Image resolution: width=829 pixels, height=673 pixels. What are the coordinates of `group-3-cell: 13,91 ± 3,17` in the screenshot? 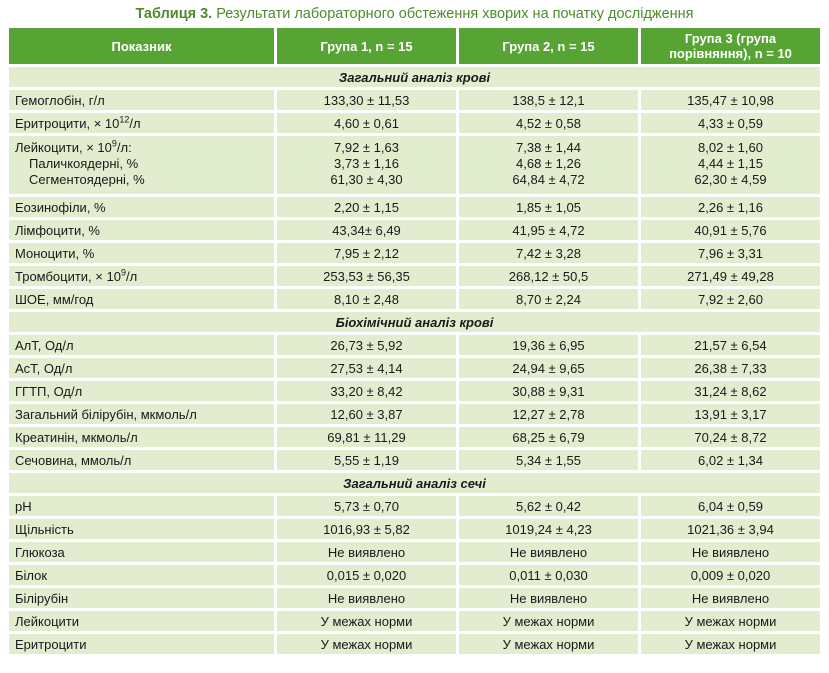 It's located at (730, 414).